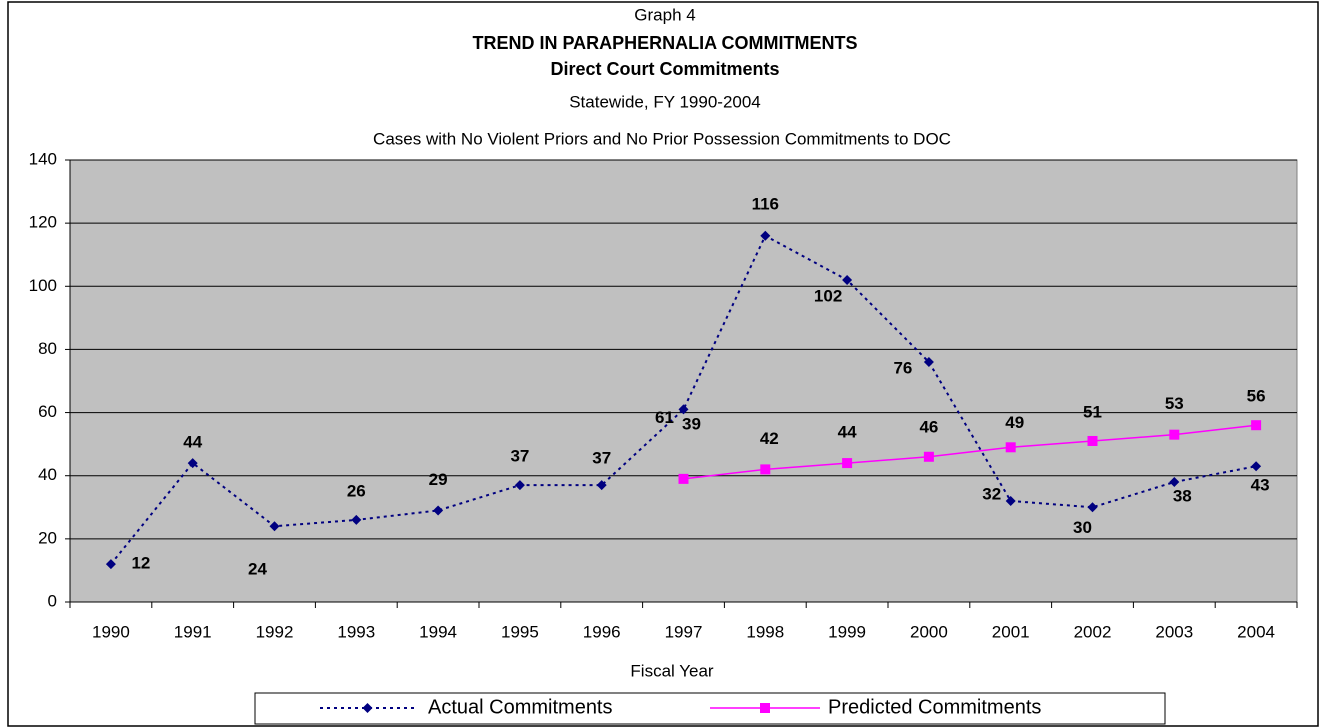  I want to click on y-tick-label: 100, so click(43, 285).